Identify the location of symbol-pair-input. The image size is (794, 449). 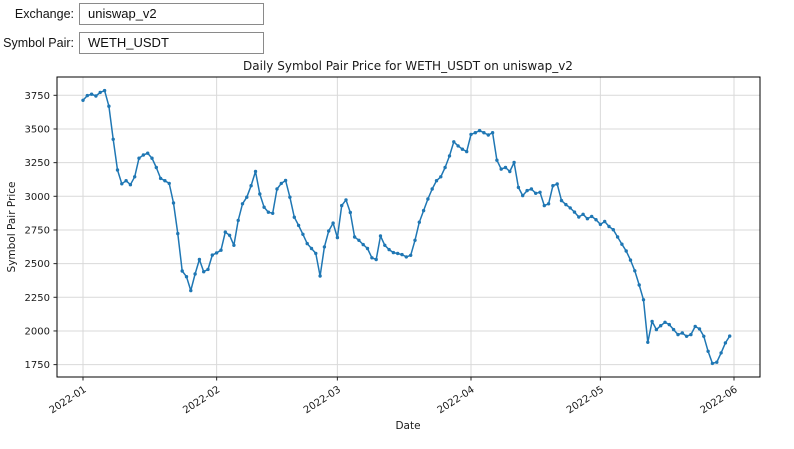
(171, 42).